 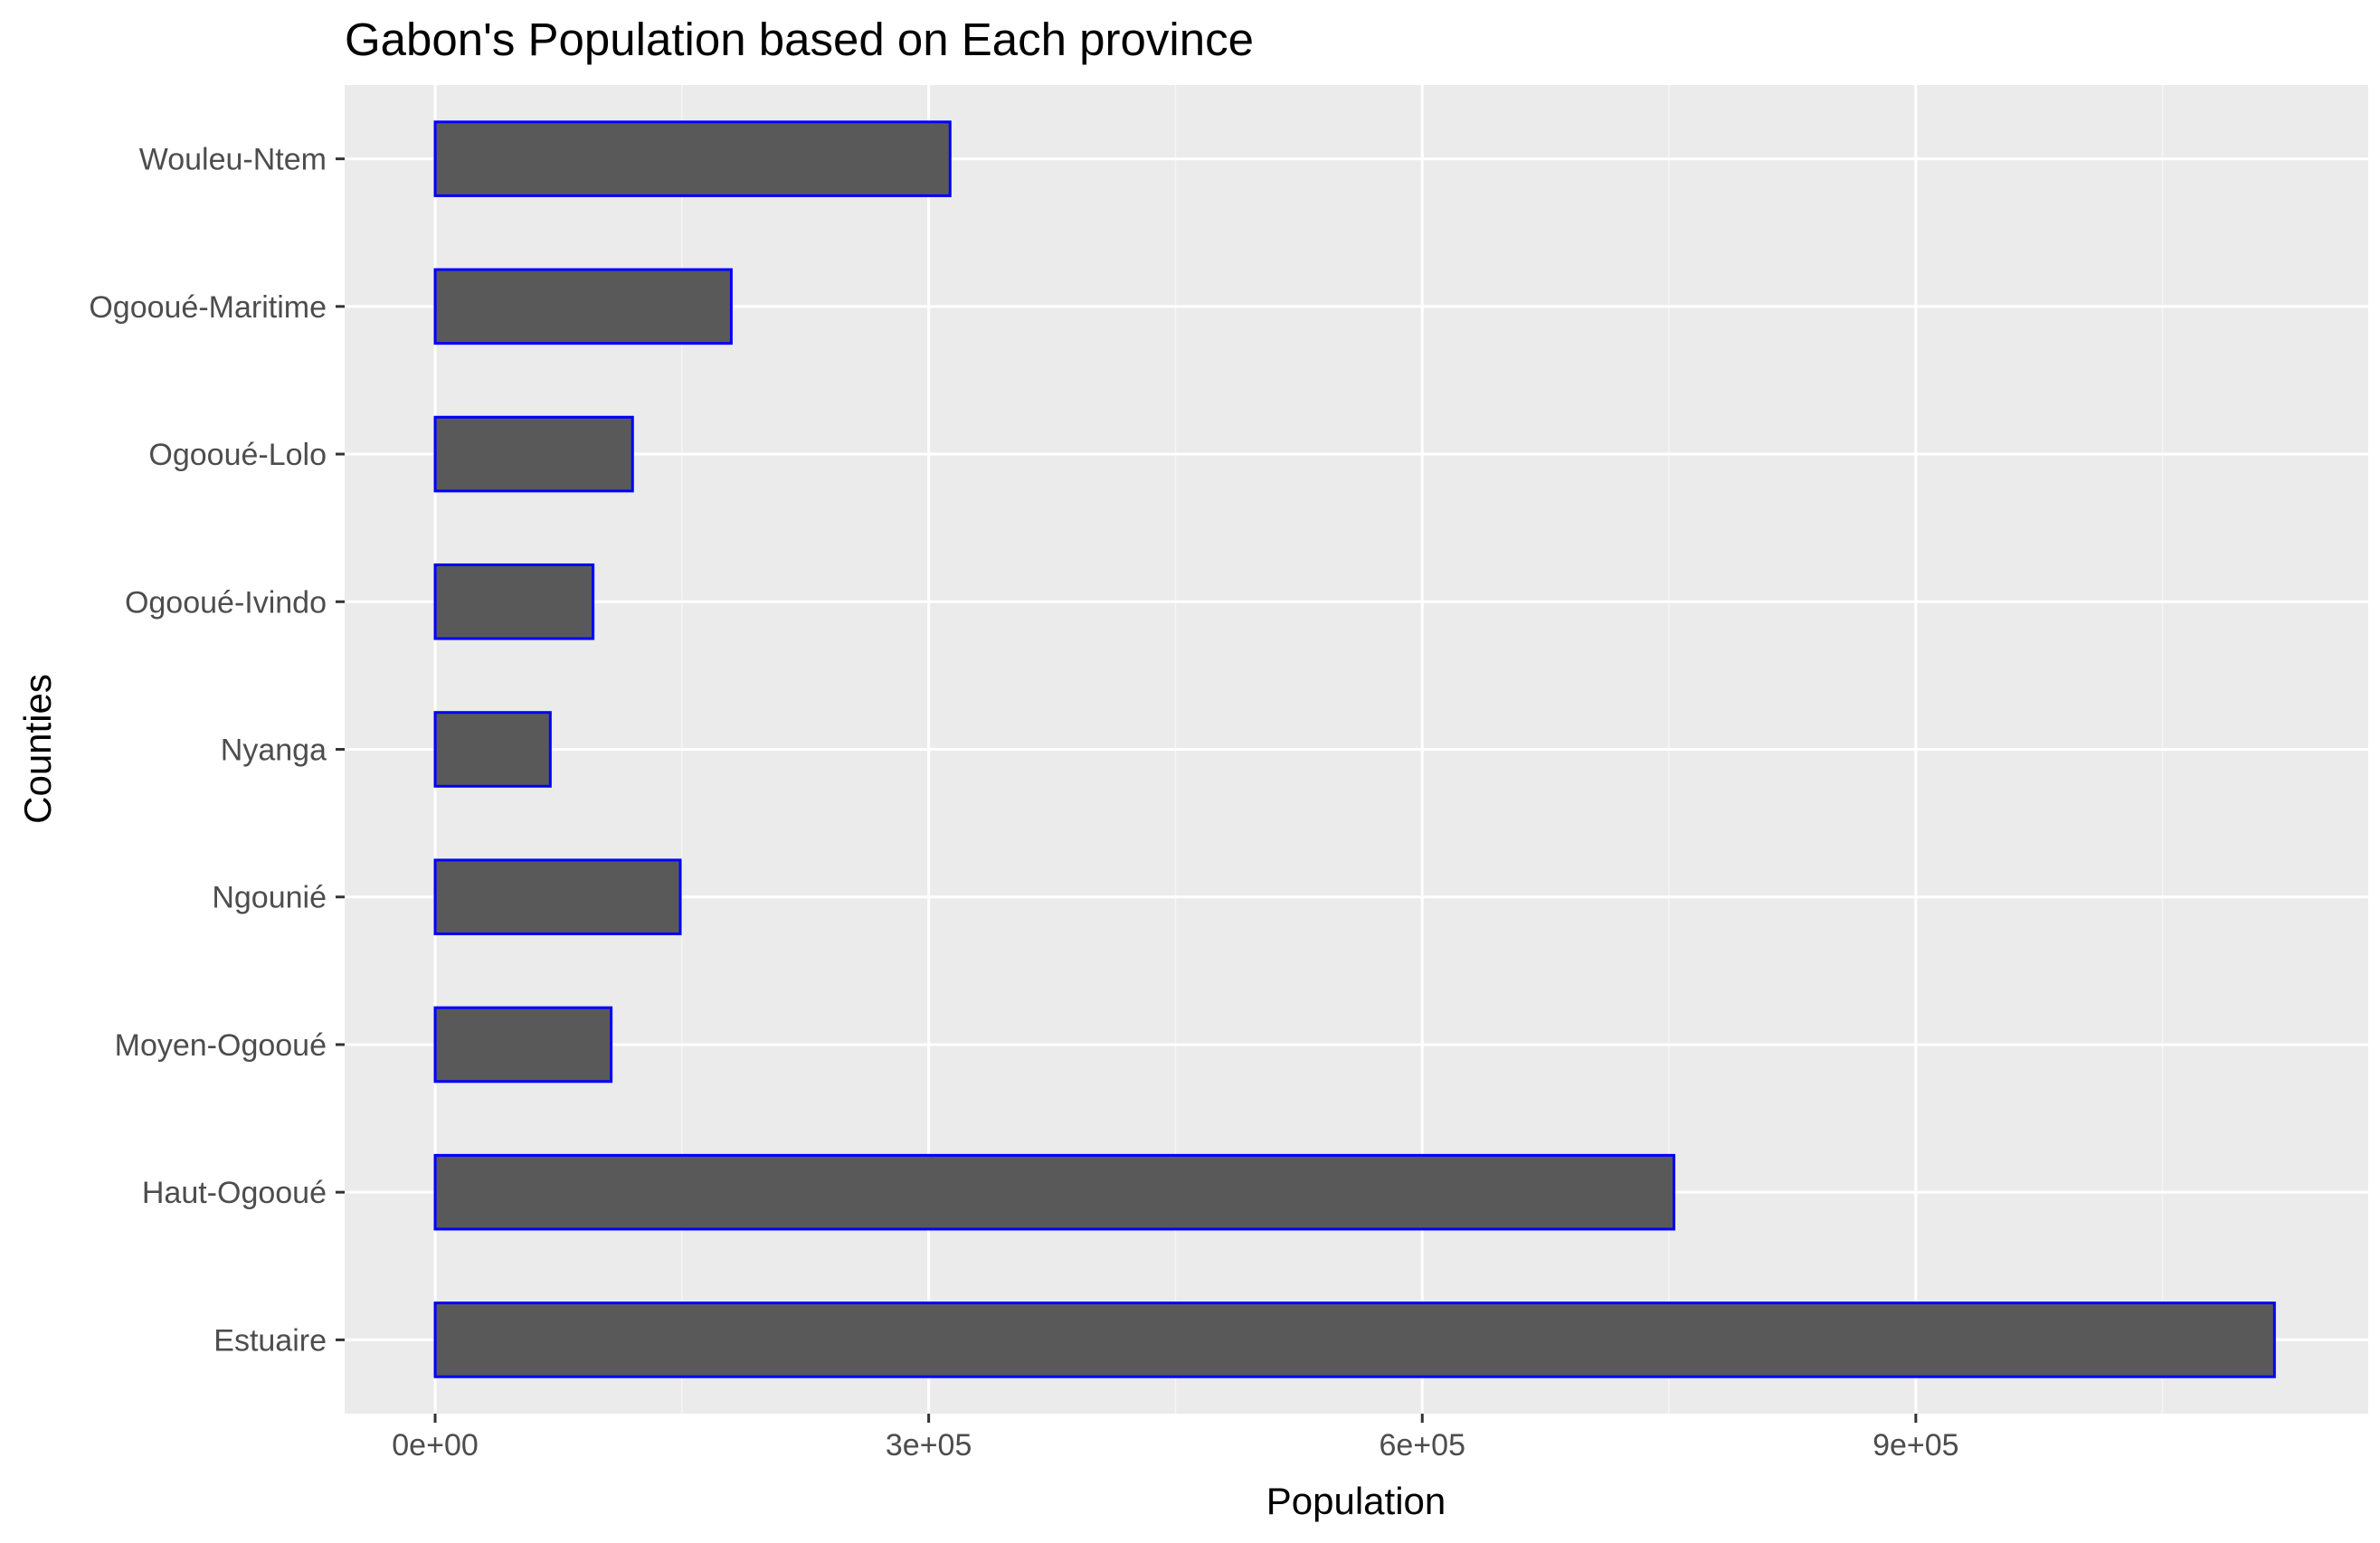 I want to click on y-tick-label: Nyanga, so click(x=274, y=751).